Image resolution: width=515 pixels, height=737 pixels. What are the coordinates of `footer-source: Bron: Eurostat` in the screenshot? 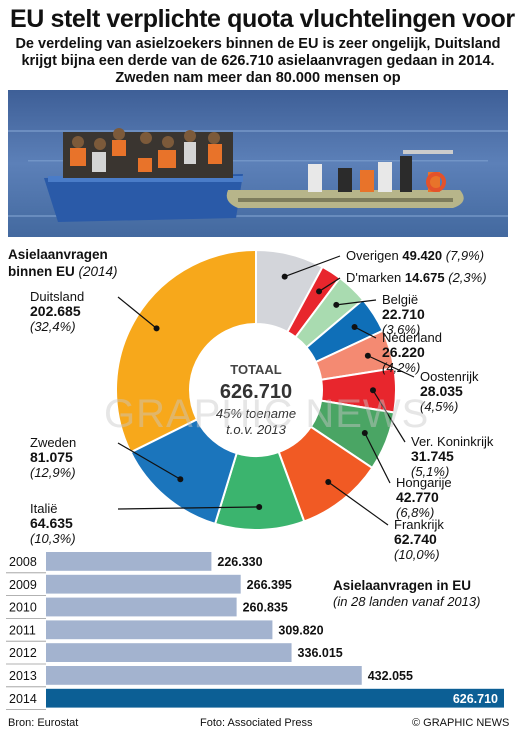 It's located at (43, 723).